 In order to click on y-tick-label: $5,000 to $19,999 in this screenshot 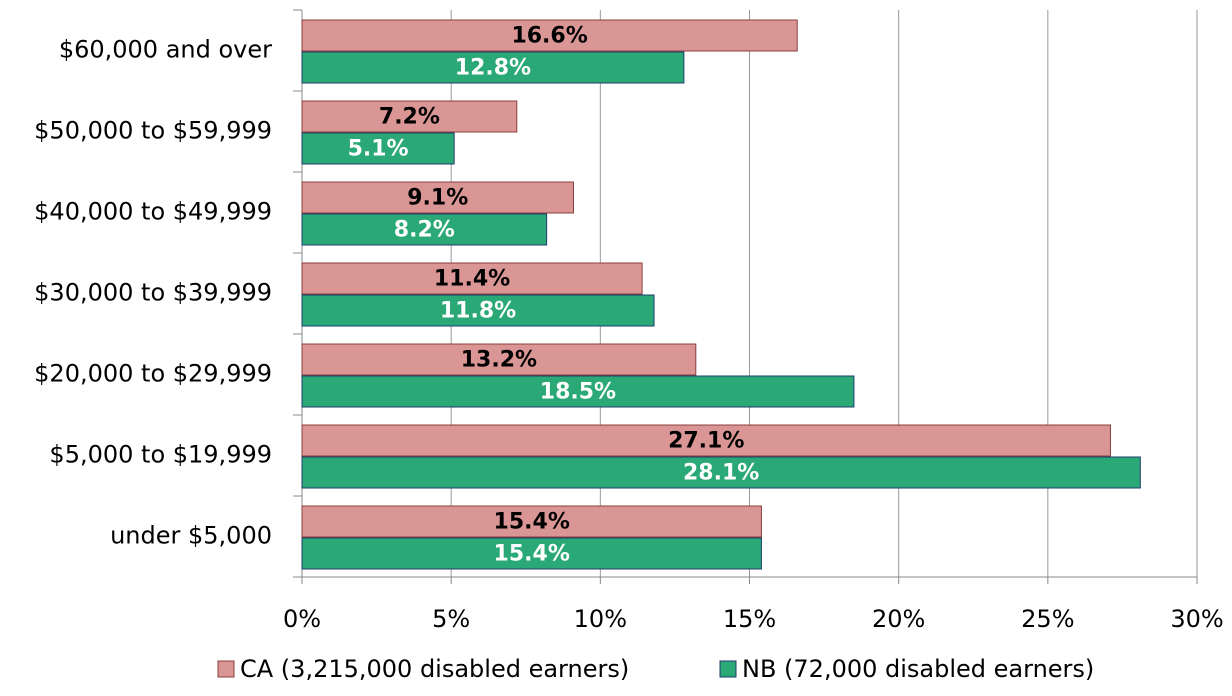, I will do `click(160, 455)`.